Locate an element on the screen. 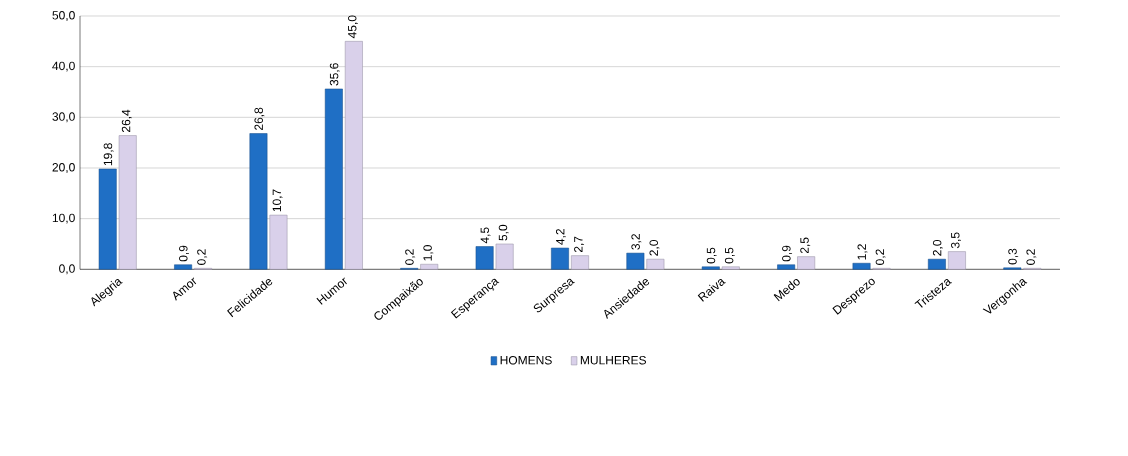 This screenshot has width=1128, height=456. data-label: 1,0 is located at coordinates (428, 253).